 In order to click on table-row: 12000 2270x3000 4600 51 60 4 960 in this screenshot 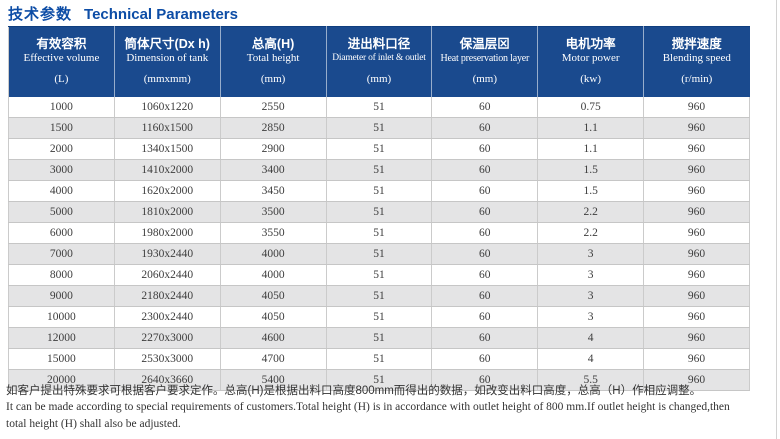, I will do `click(379, 338)`.